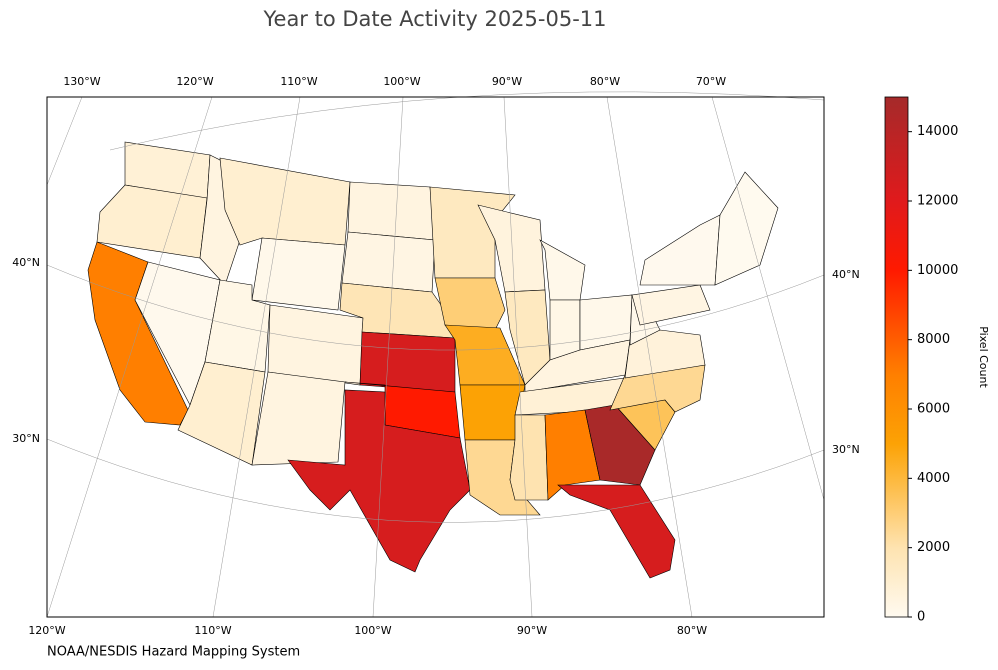  Describe the element at coordinates (921, 617) in the screenshot. I see `colorbar-tick-label: 0` at that location.